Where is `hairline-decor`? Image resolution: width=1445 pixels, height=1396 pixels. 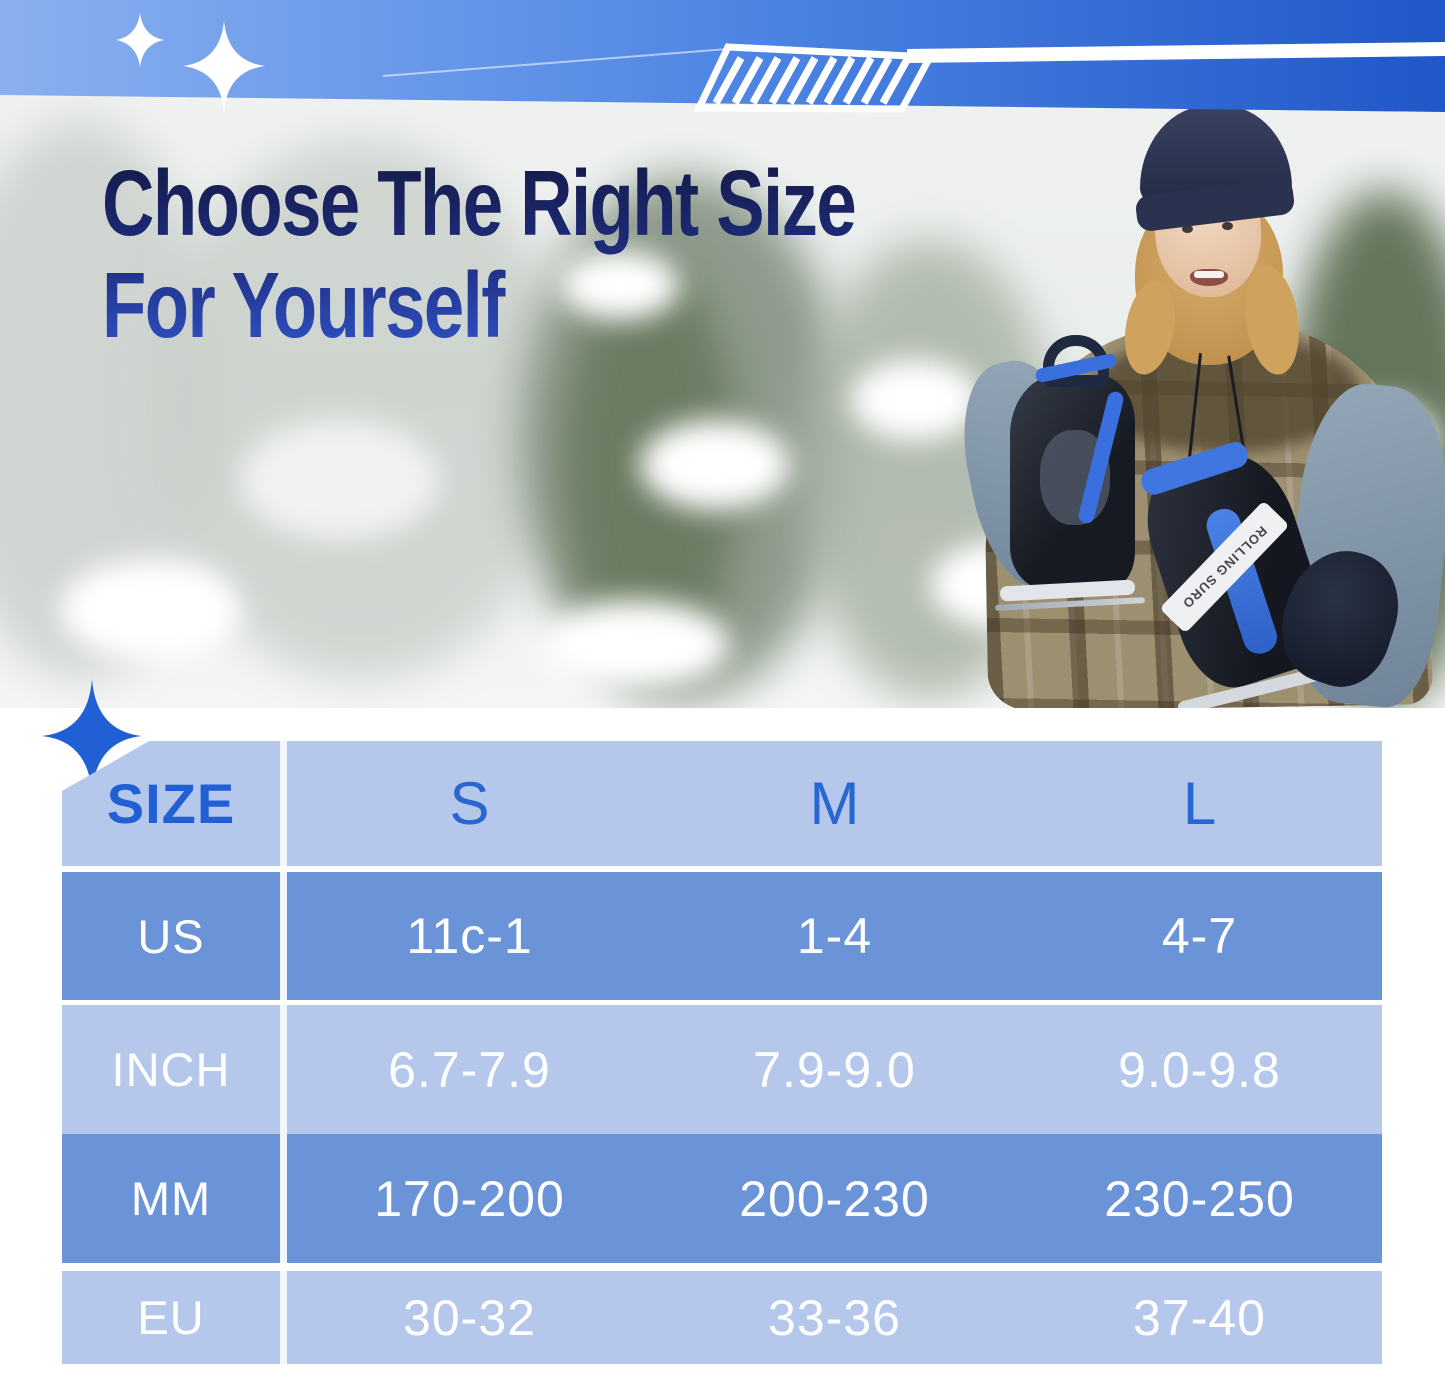
hairline-decor is located at coordinates (555, 62).